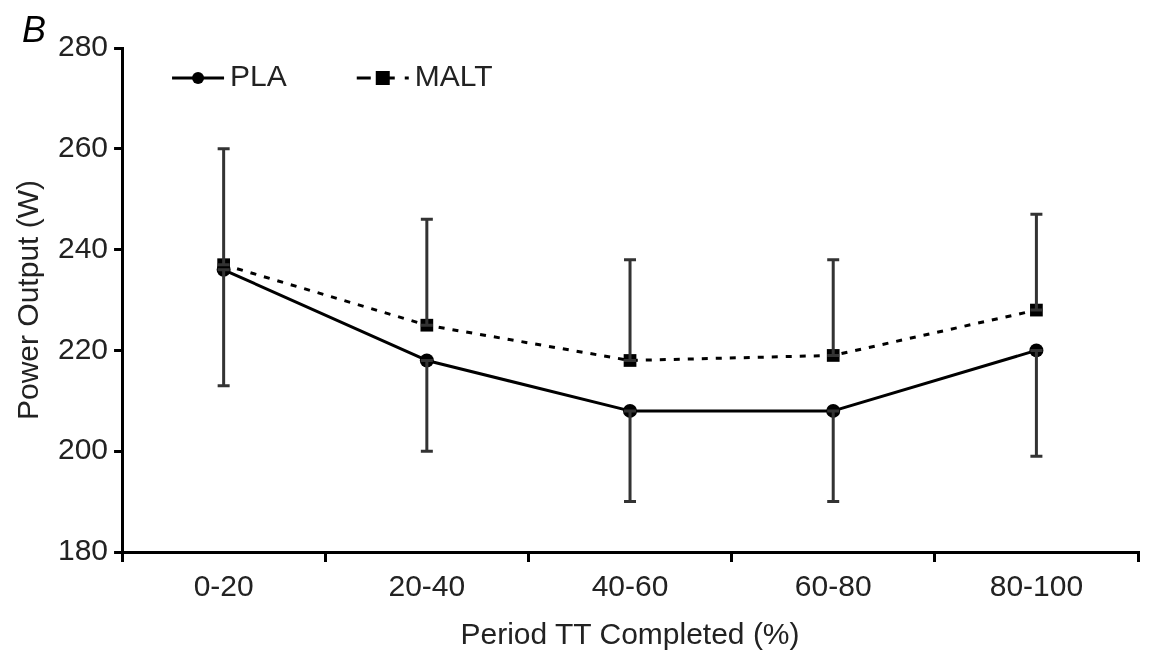 Image resolution: width=1169 pixels, height=667 pixels. Describe the element at coordinates (223, 586) in the screenshot. I see `x-tick-label: 0-20` at that location.